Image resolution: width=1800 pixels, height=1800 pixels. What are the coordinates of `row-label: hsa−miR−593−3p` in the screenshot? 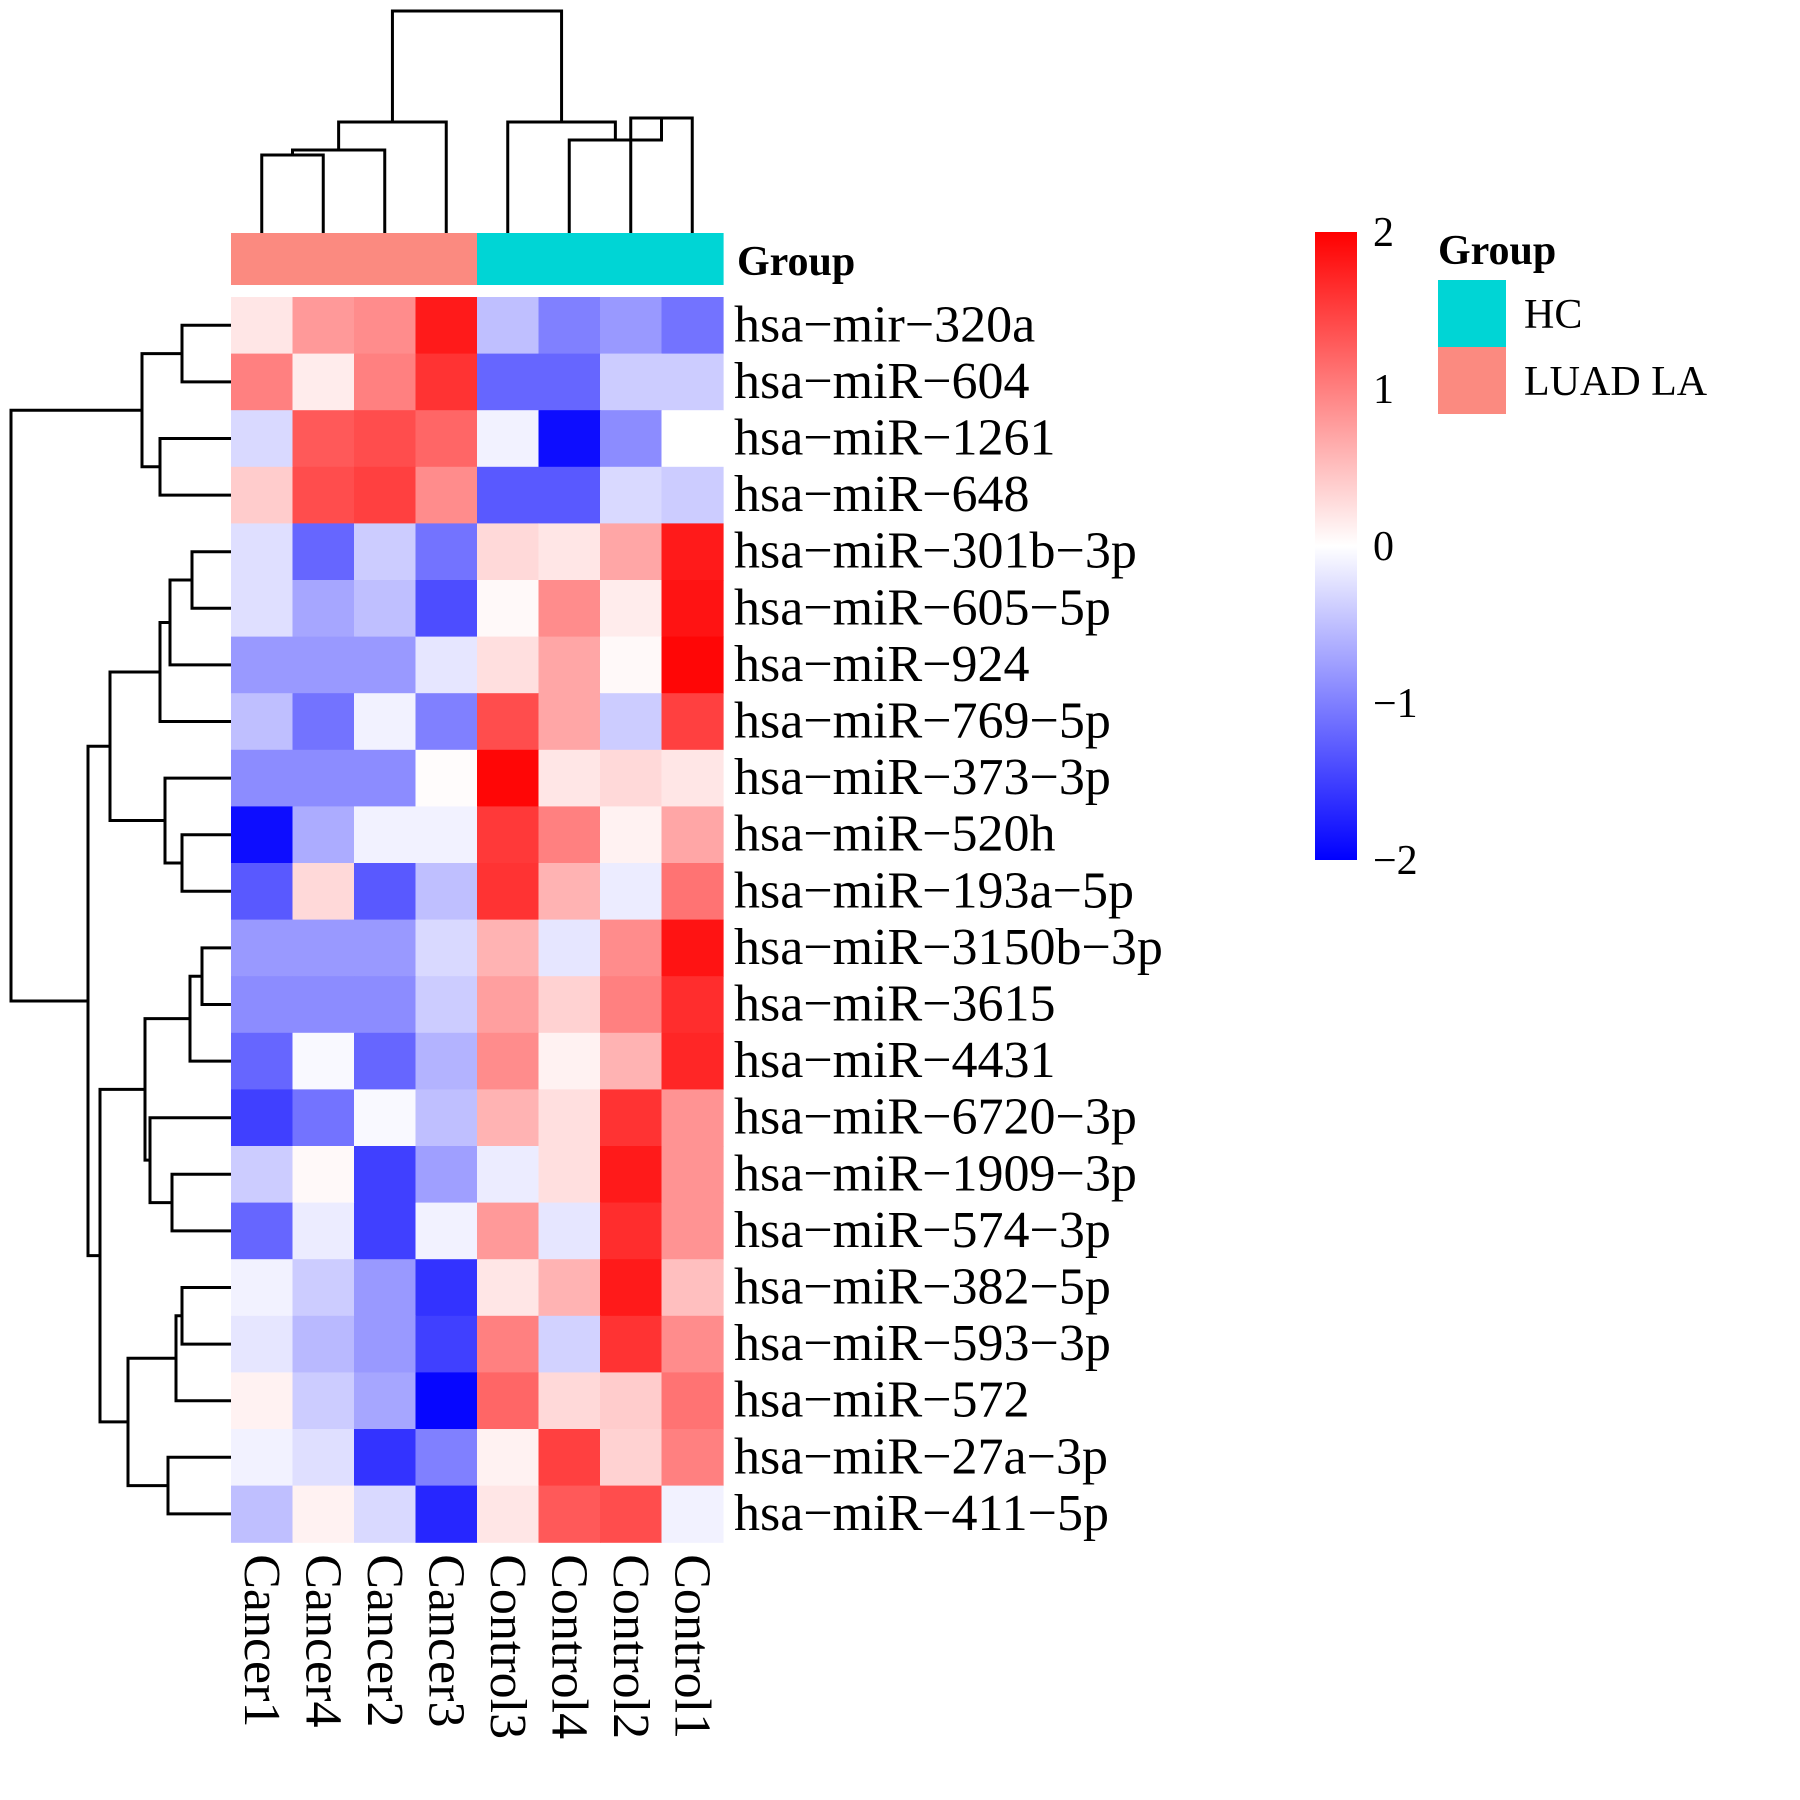 It's located at (922, 1343).